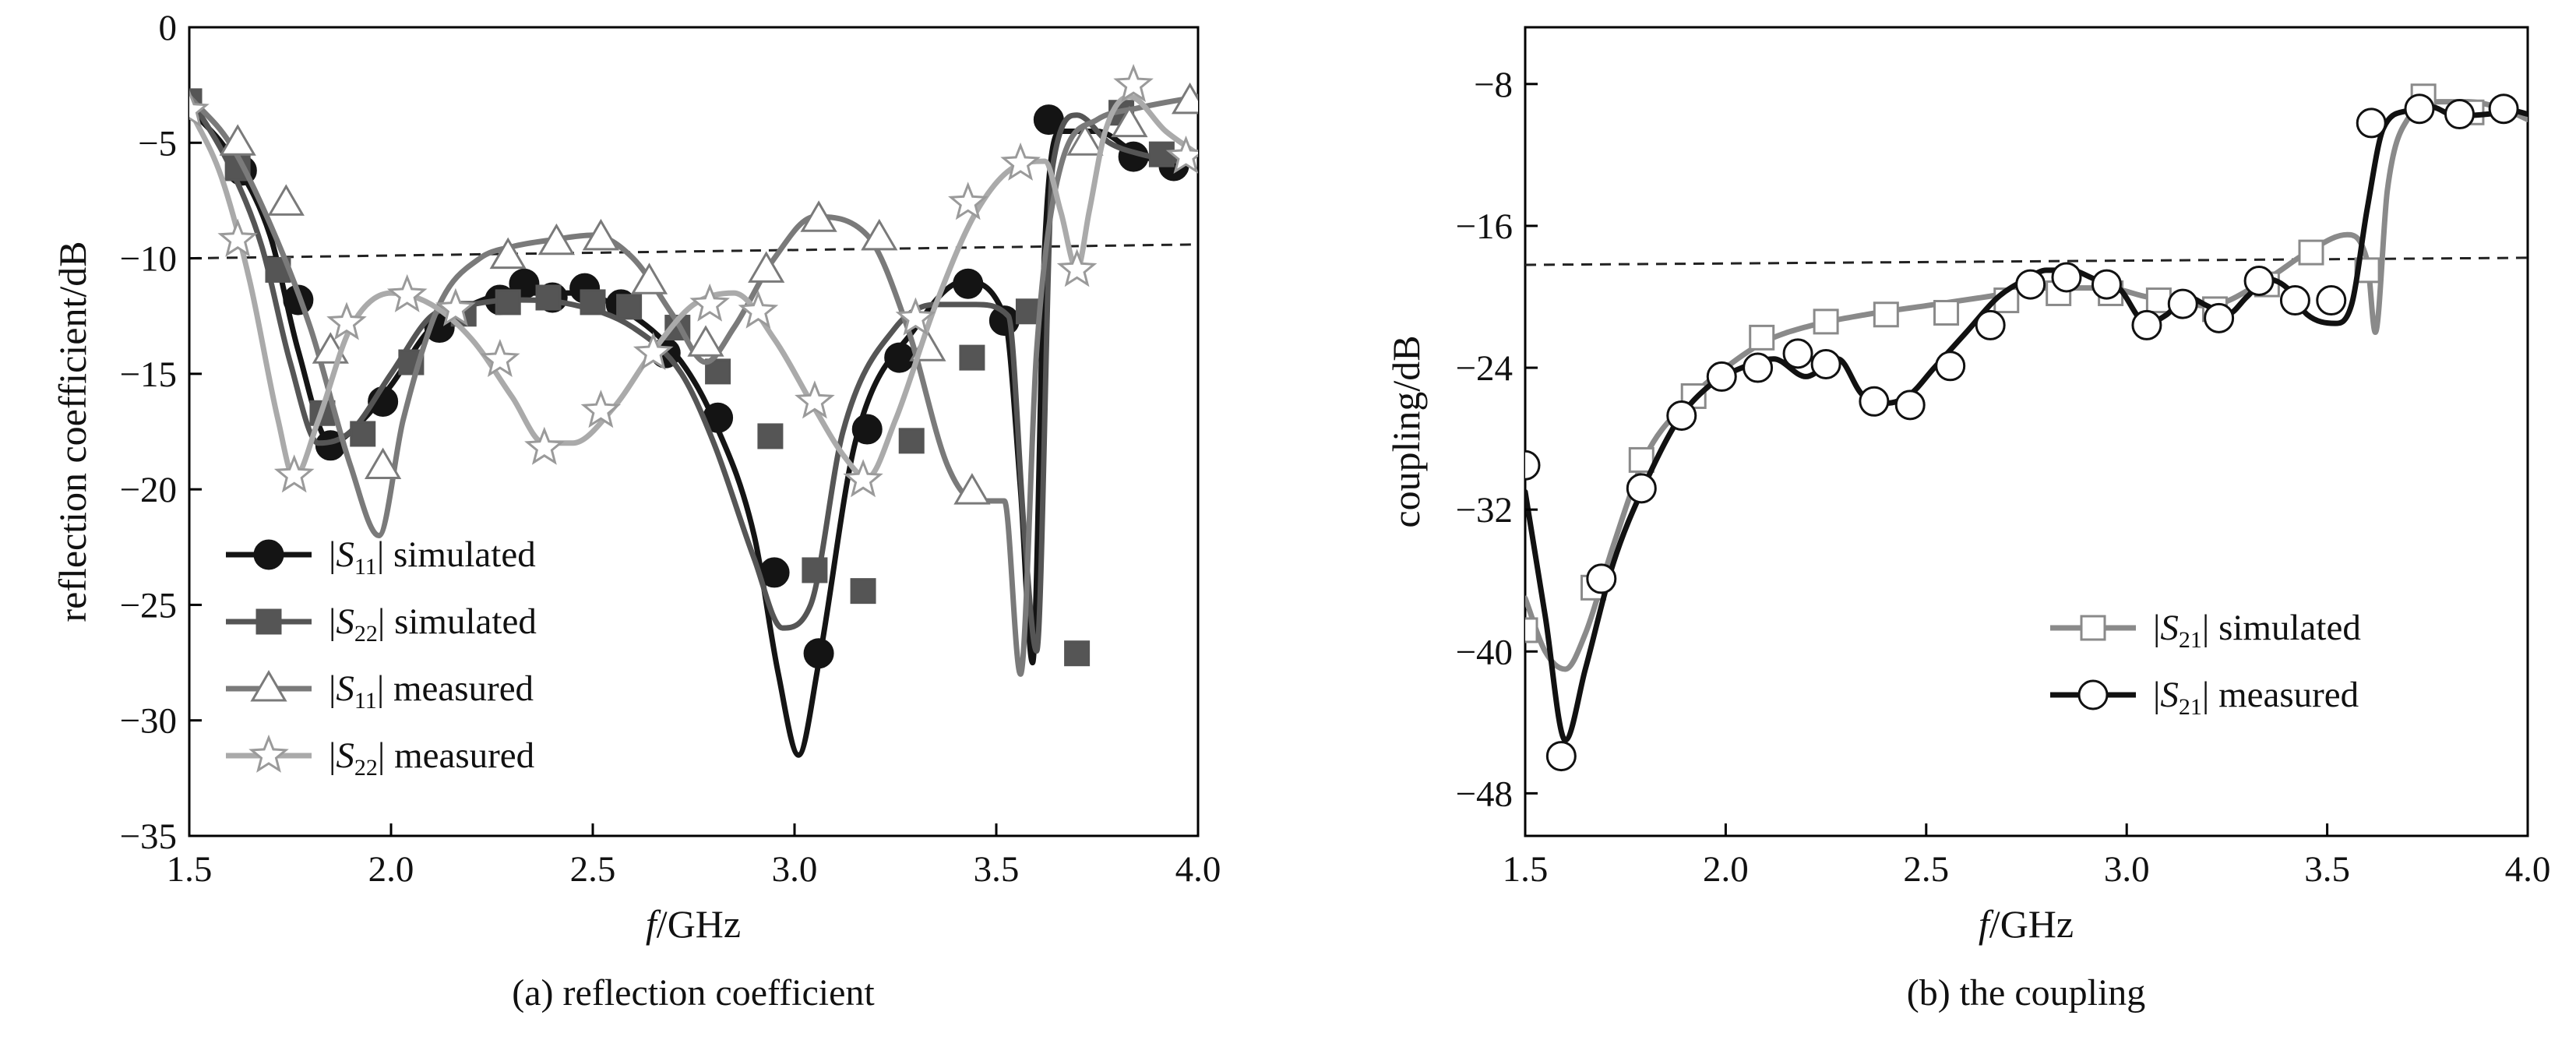 The image size is (2576, 1040). What do you see at coordinates (2205, 664) in the screenshot?
I see `legend: |S21| simulated |S21| measured` at bounding box center [2205, 664].